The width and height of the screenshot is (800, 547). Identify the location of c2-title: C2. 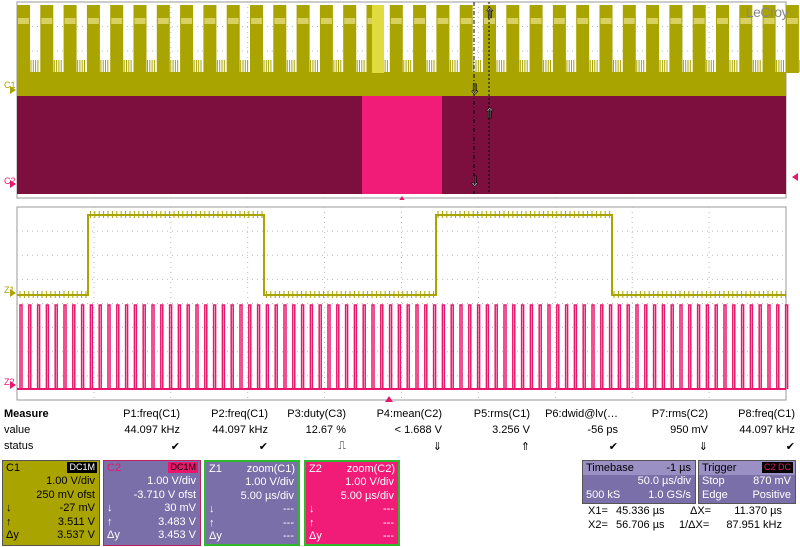
(114, 468).